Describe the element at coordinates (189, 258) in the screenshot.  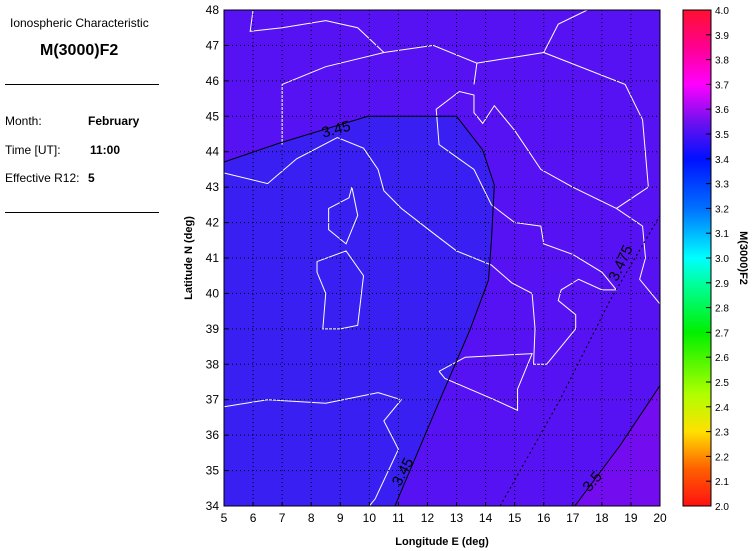
I see `y-axis-label: Latitude N (deg)` at that location.